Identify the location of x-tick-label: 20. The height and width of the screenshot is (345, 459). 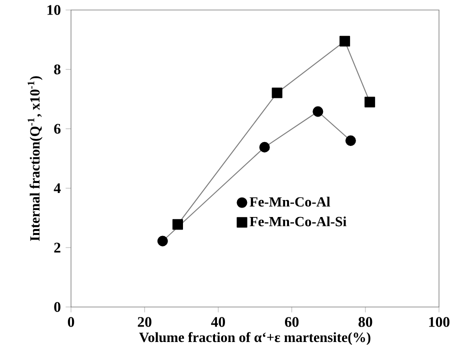
(145, 322).